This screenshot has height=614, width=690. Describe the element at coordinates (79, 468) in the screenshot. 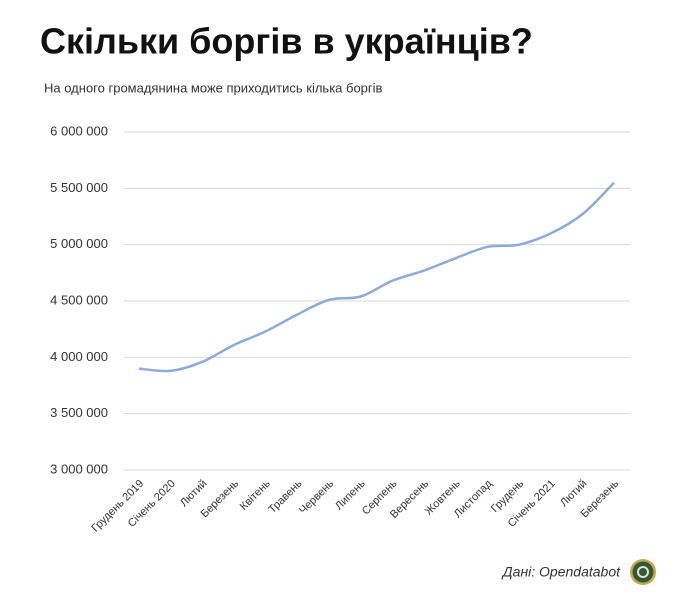

I see `y-tick-label: 3 000 000` at that location.